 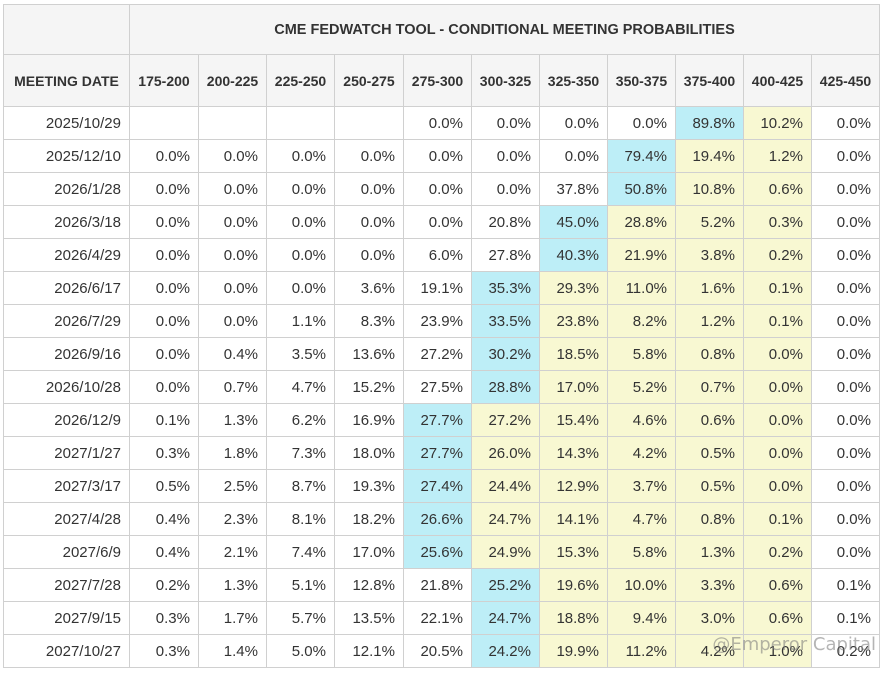 I want to click on meeting-date-cell: 2027/6/9, so click(x=66, y=552).